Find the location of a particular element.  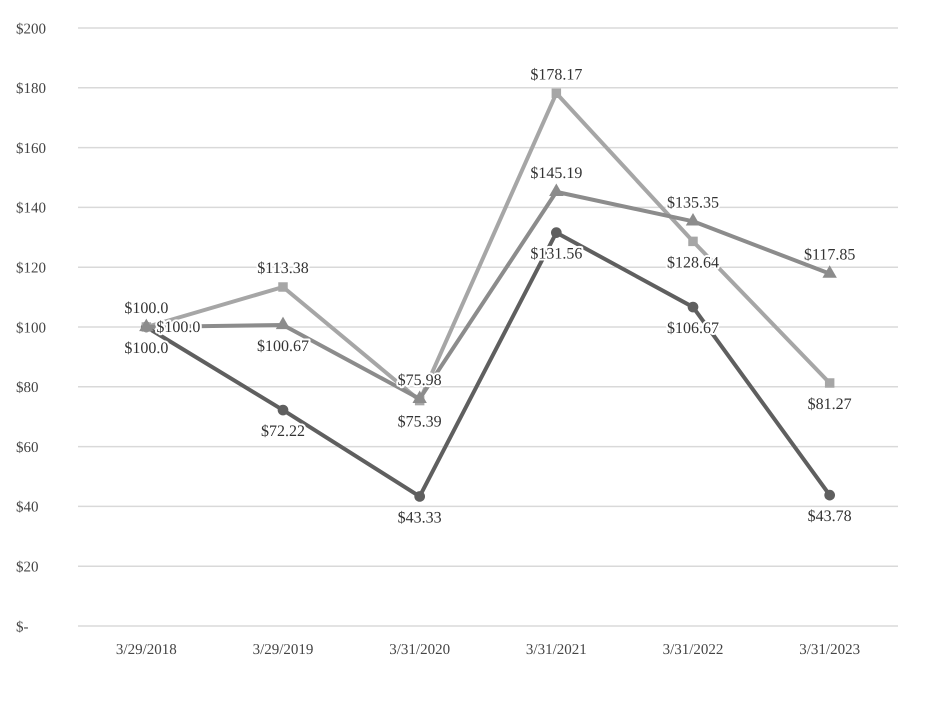

x-tick-label: 3/29/2018 is located at coordinates (146, 650).